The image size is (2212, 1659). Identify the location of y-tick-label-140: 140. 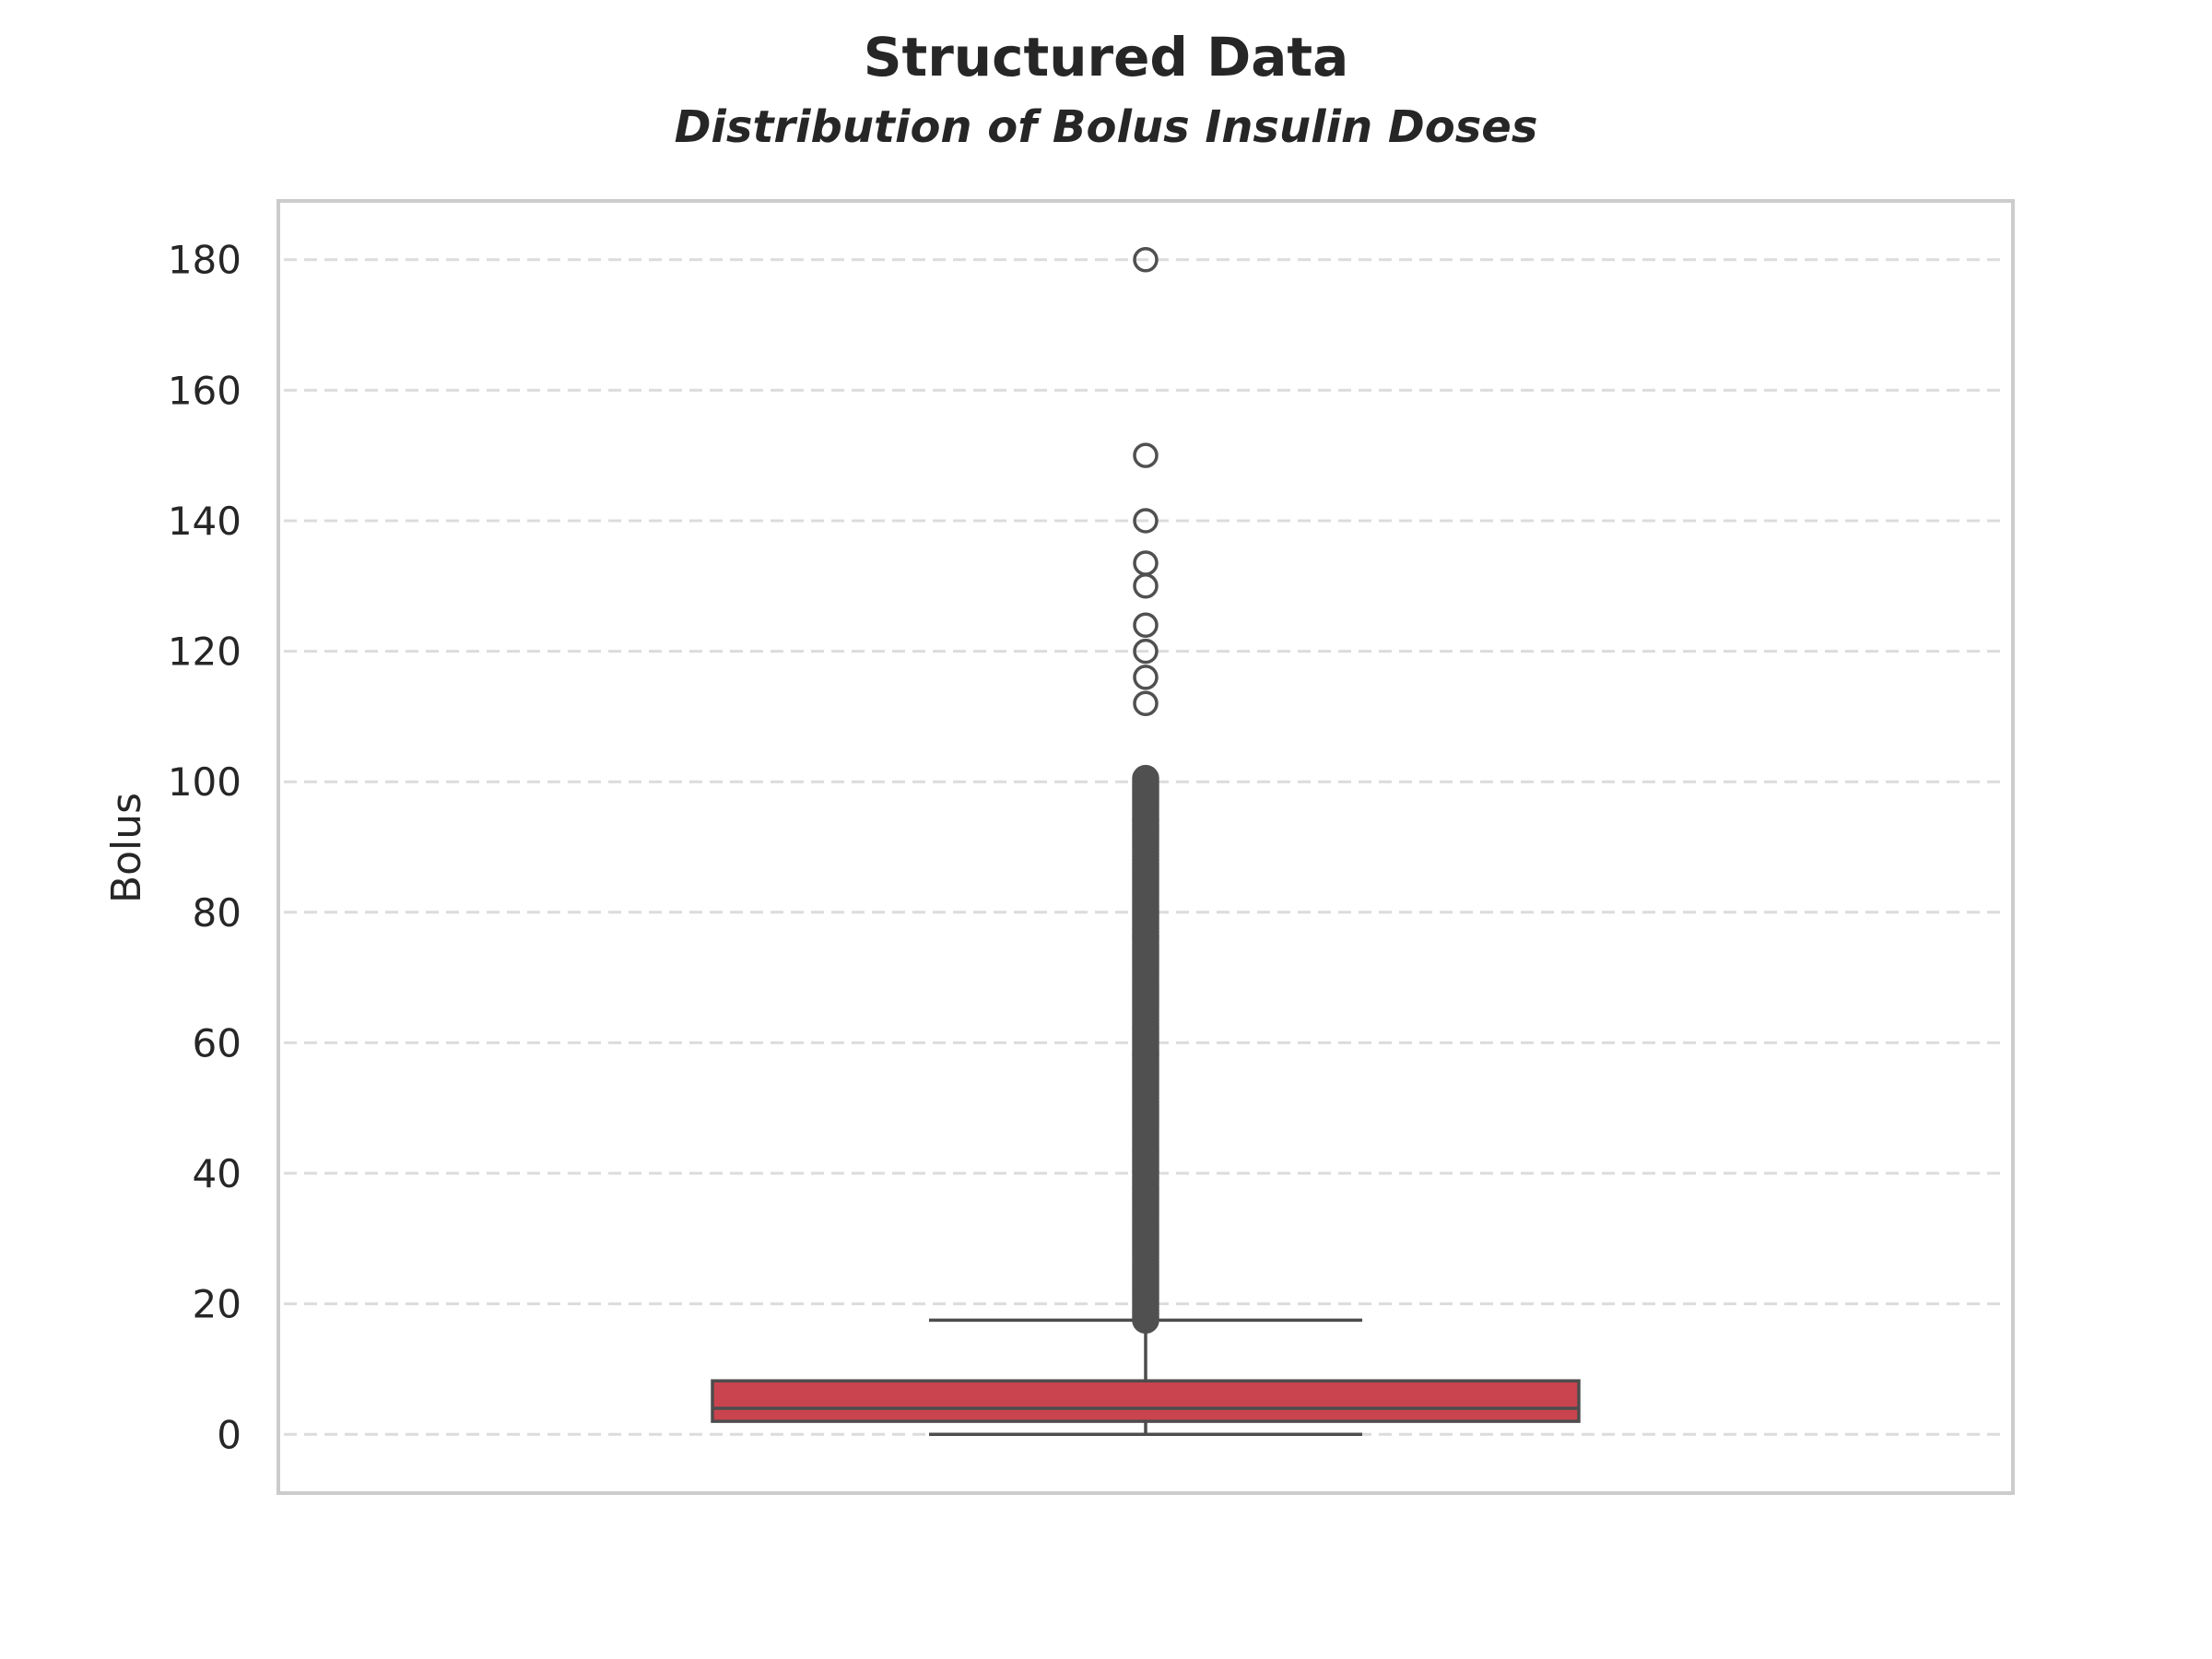
(204, 521).